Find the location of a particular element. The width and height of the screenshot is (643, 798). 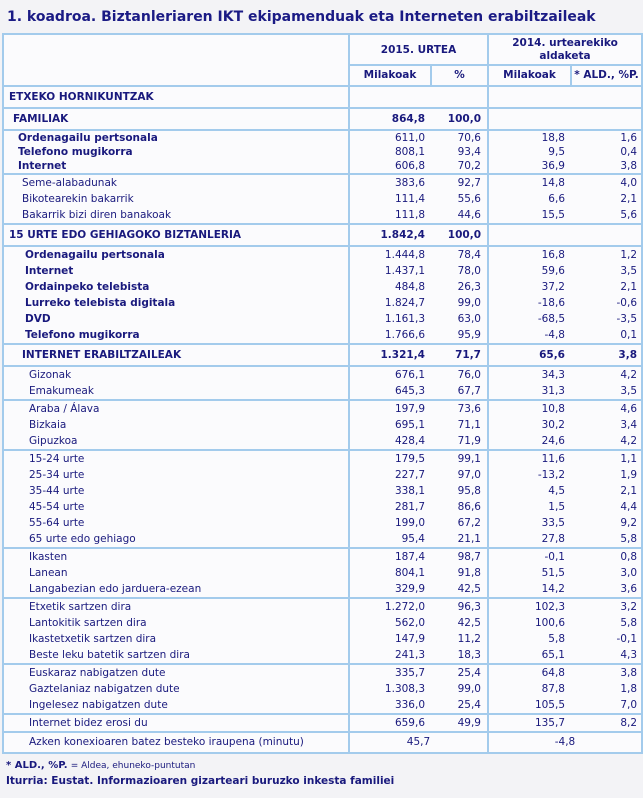

cell-value is located at coordinates (606, 119).